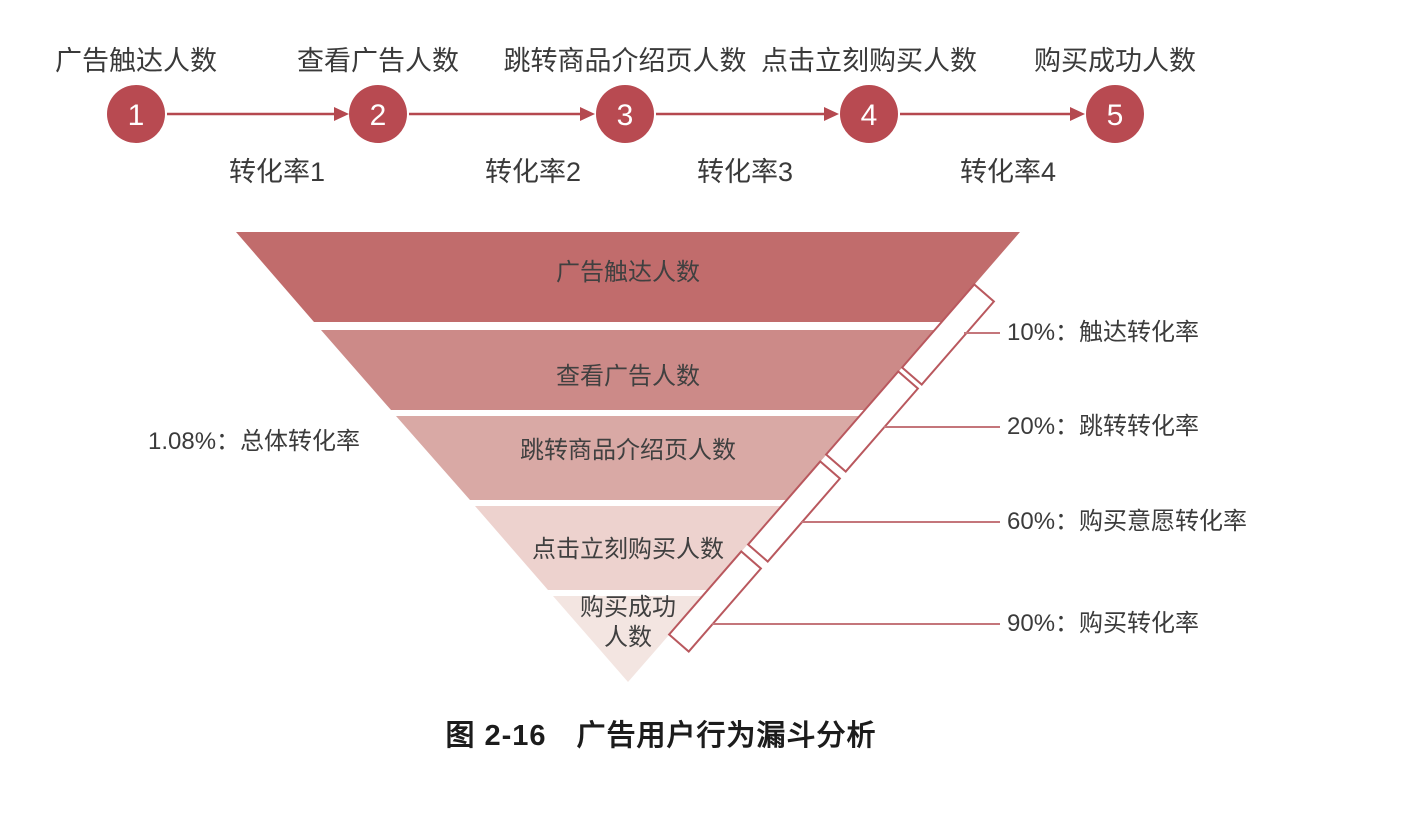 This screenshot has height=816, width=1402. I want to click on step-circles: 1 2 3 4 5, so click(625, 114).